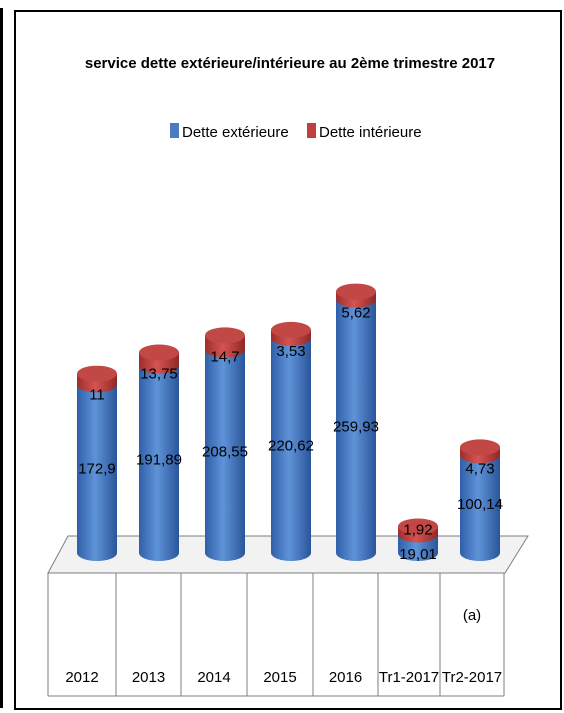 Image resolution: width=564 pixels, height=713 pixels. What do you see at coordinates (81, 677) in the screenshot?
I see `category-label-2012: 2012` at bounding box center [81, 677].